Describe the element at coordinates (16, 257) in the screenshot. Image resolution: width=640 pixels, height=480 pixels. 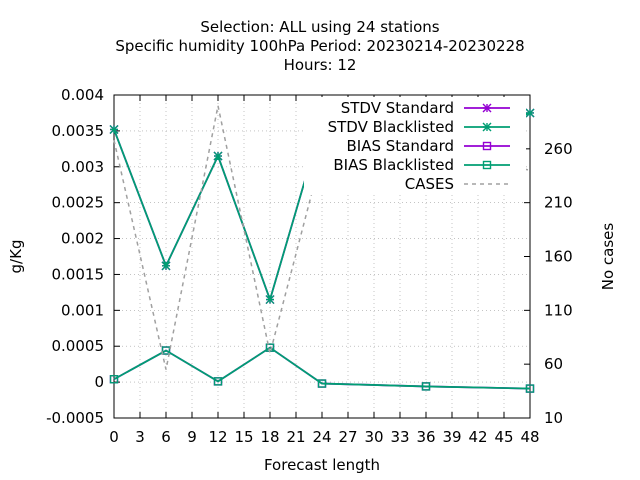
I see `y-axis-label: g/Kg` at that location.